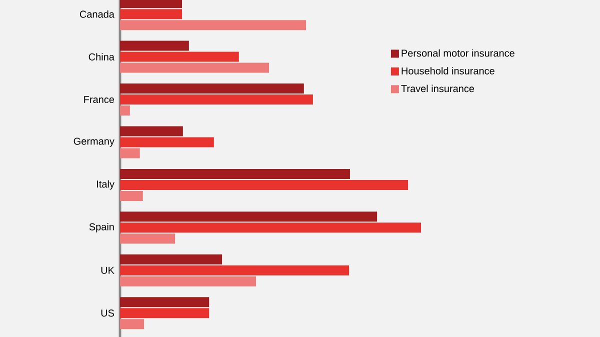  Describe the element at coordinates (97, 14) in the screenshot. I see `y-tick-label: Canada` at that location.